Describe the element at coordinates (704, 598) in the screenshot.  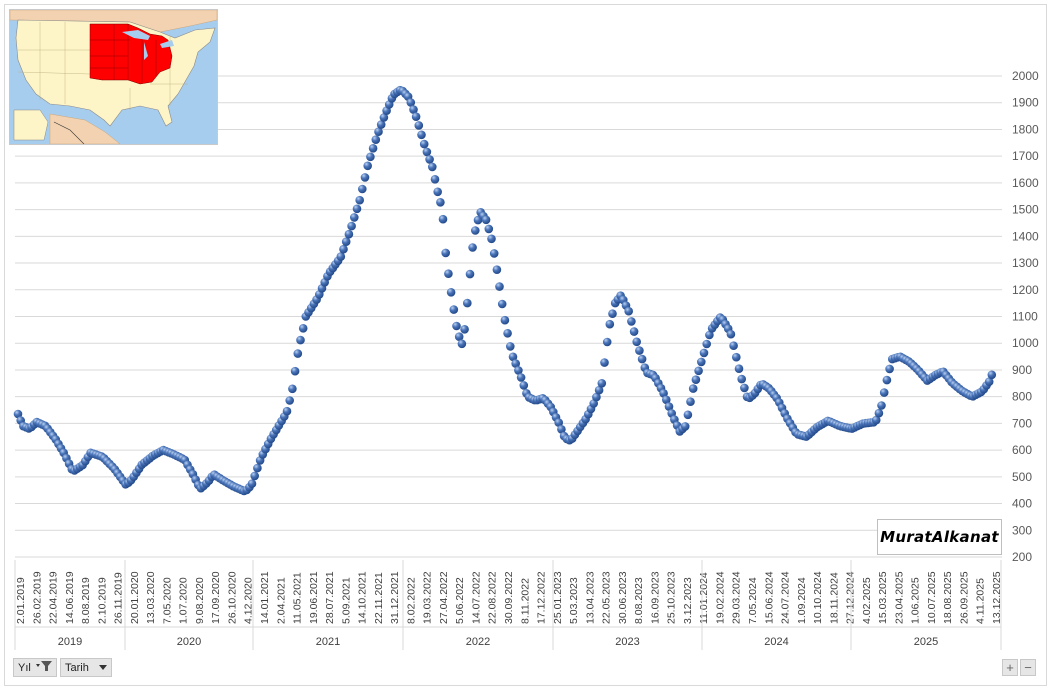
I see `x-tick-label: 11.01.2024` at that location.